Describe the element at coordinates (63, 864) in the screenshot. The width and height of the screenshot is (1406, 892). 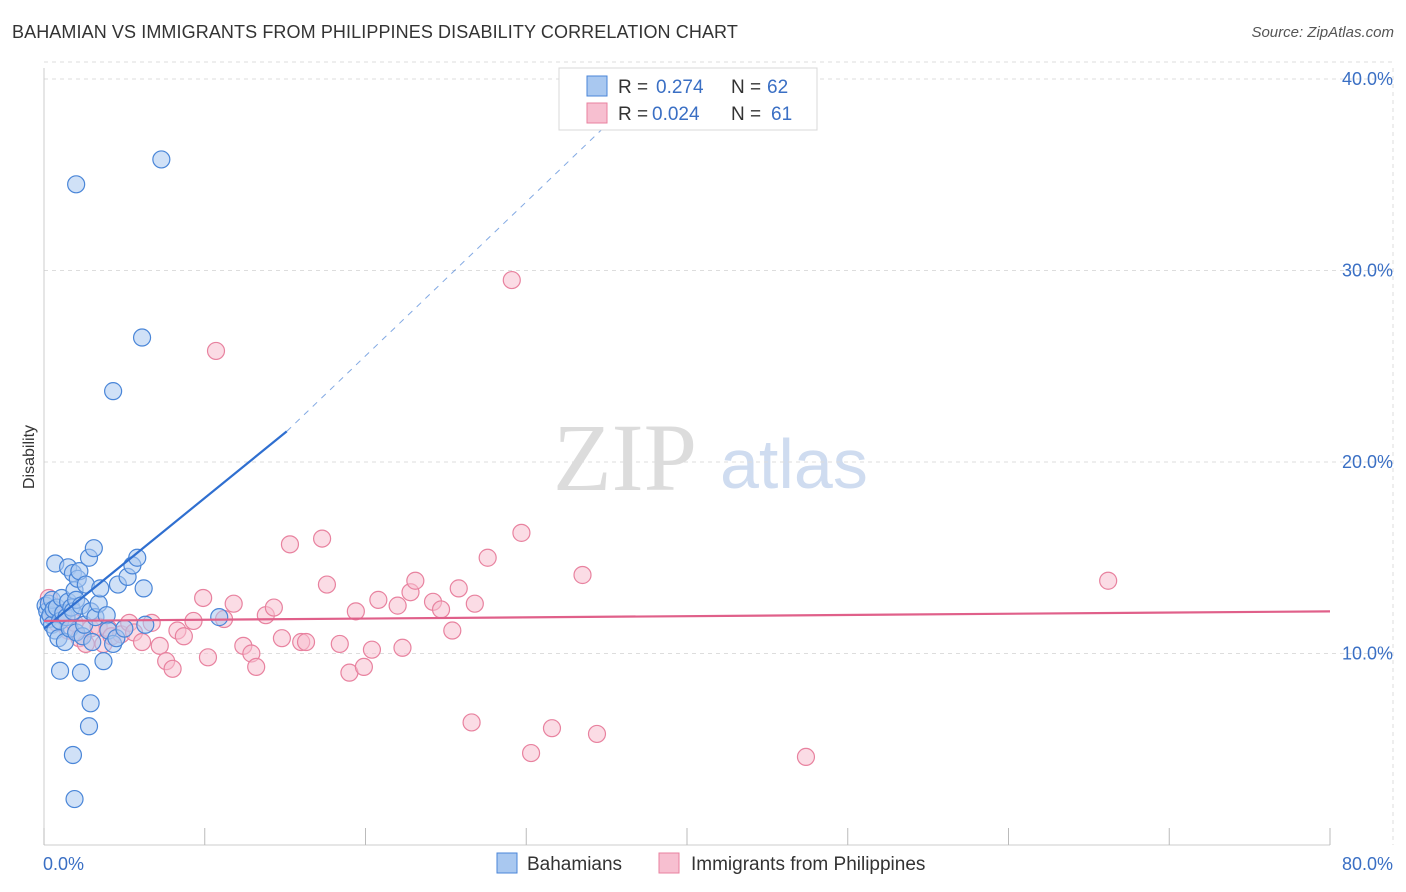
I see `x-tick-label-min: 0.0%` at that location.